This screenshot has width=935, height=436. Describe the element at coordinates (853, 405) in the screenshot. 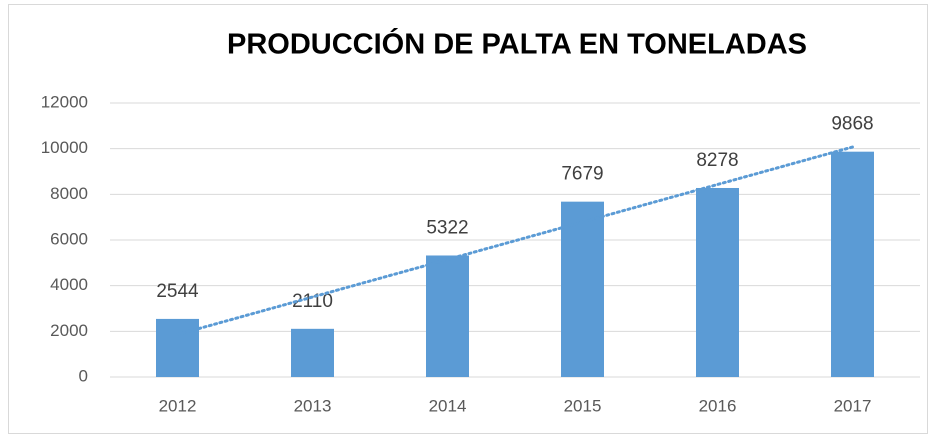

I see `x-tick-label: 2017` at that location.